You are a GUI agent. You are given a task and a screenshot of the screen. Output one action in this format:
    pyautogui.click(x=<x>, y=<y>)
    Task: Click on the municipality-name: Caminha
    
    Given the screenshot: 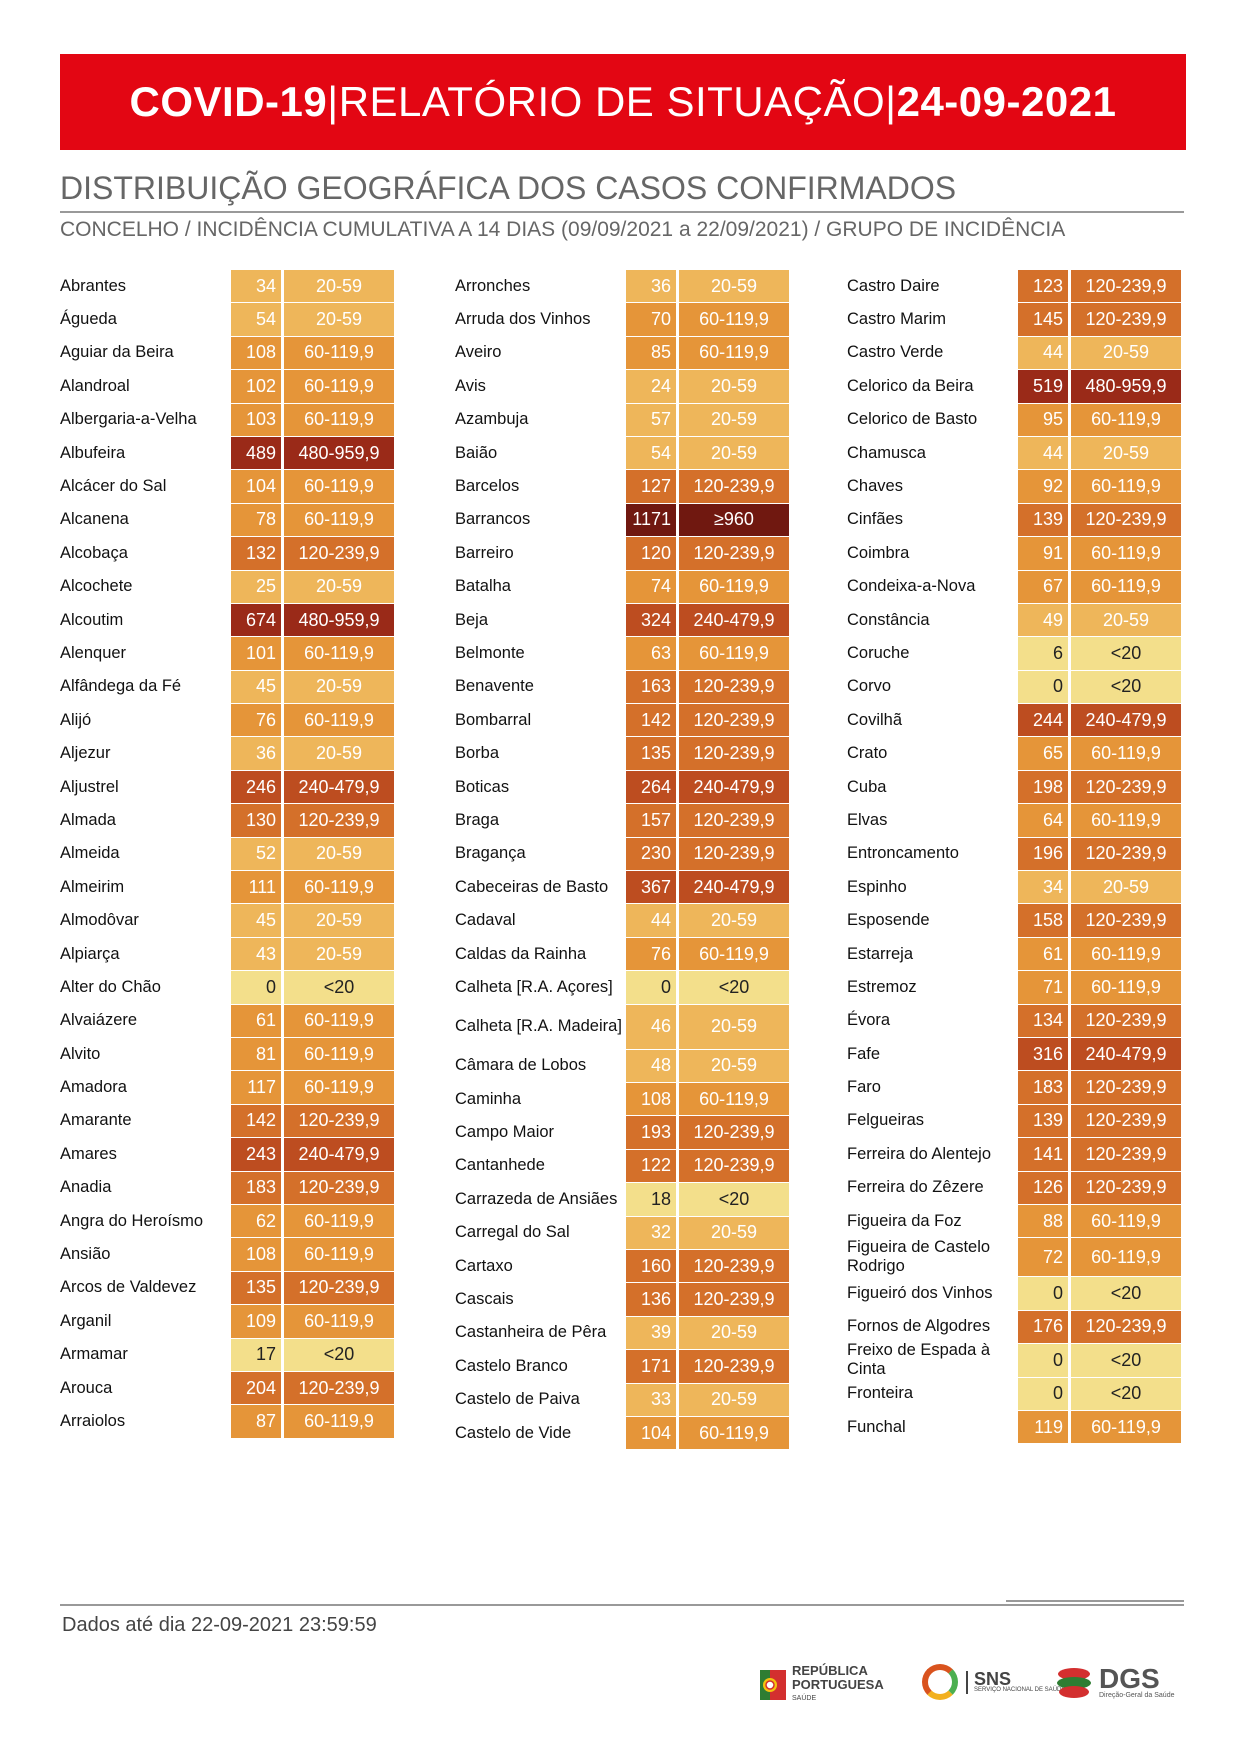 What is the action you would take?
    pyautogui.click(x=488, y=1098)
    